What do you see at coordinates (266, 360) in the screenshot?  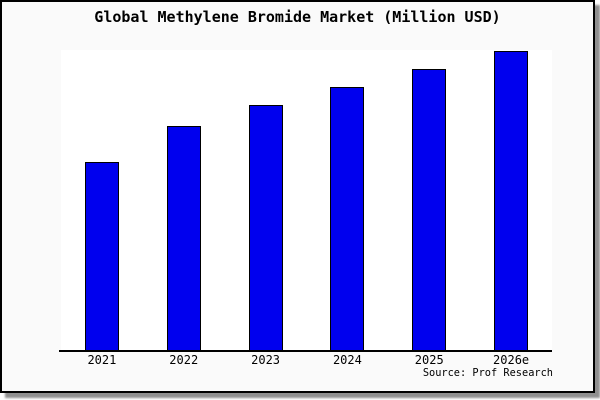 I see `x-tick-label-2023: 2023` at bounding box center [266, 360].